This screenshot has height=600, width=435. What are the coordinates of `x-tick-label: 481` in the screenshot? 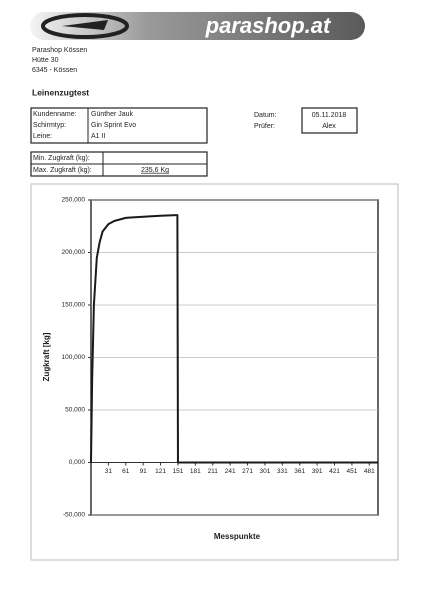 It's located at (369, 471).